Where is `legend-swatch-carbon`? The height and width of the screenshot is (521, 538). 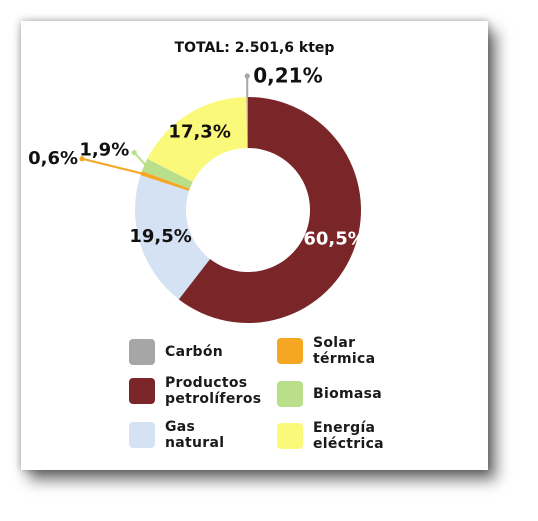 legend-swatch-carbon is located at coordinates (142, 352).